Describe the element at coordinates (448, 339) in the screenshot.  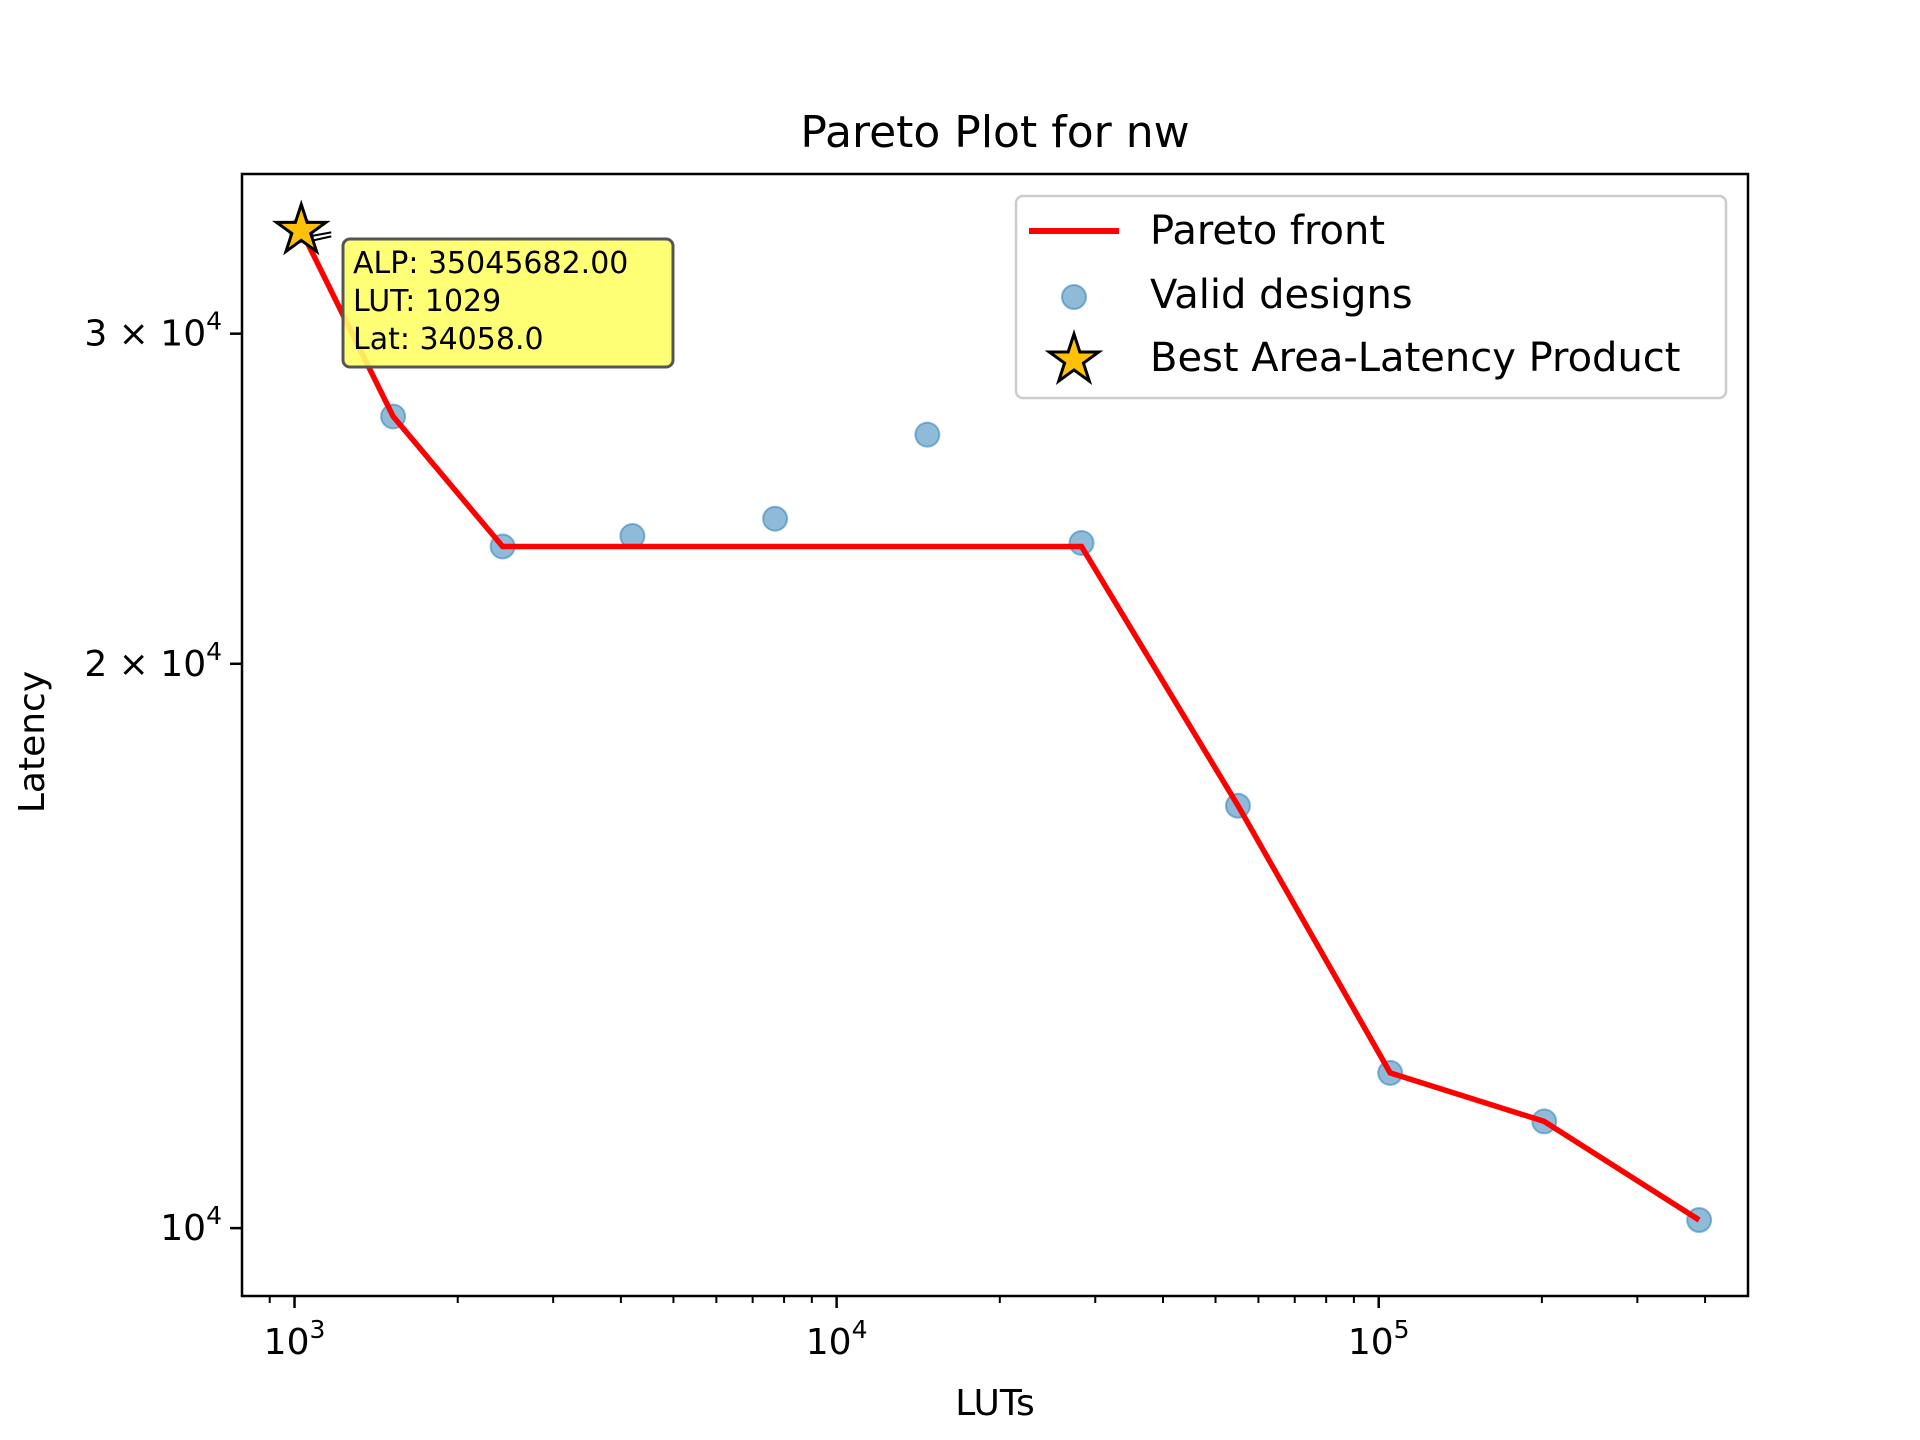
I see `annotation-line-lat: Lat: 34058.0` at that location.